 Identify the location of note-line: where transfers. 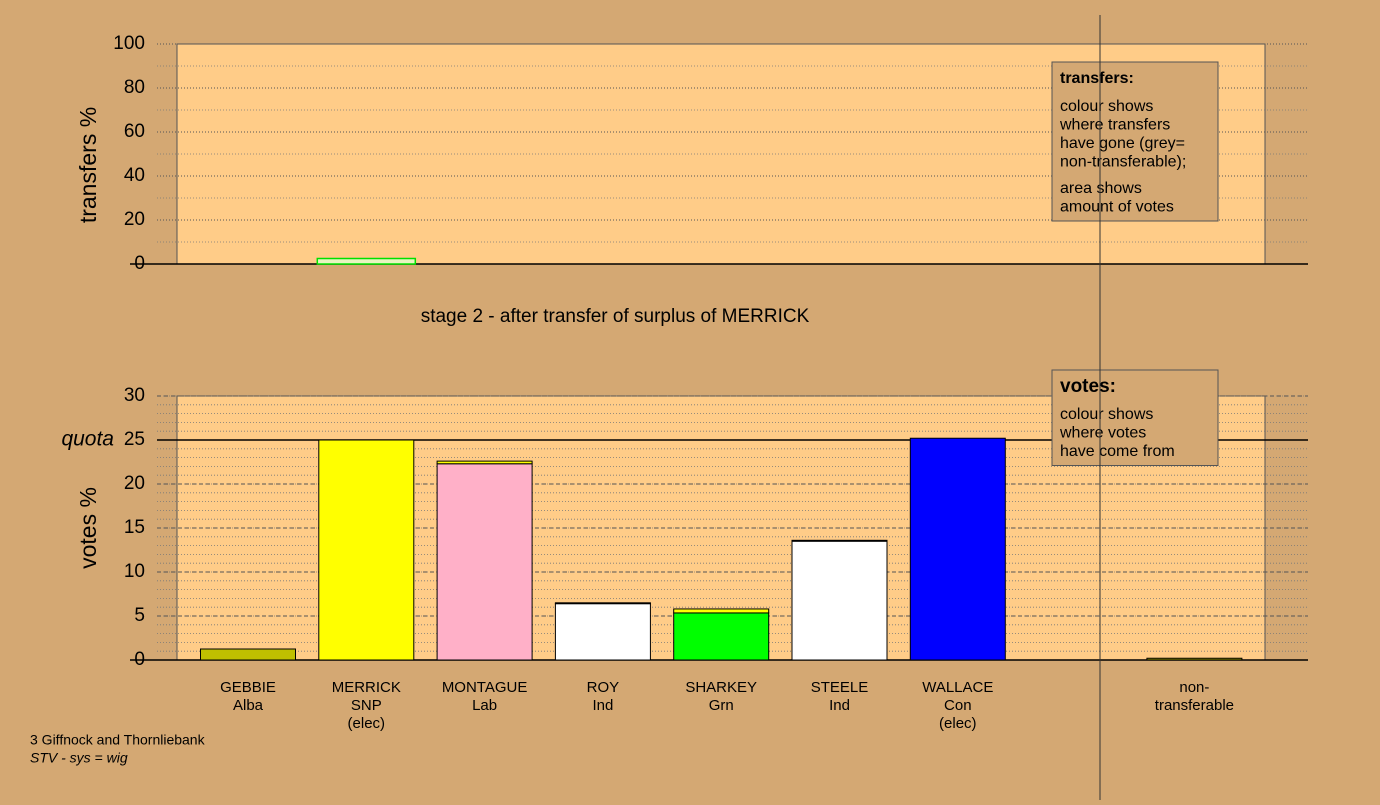
(1114, 125).